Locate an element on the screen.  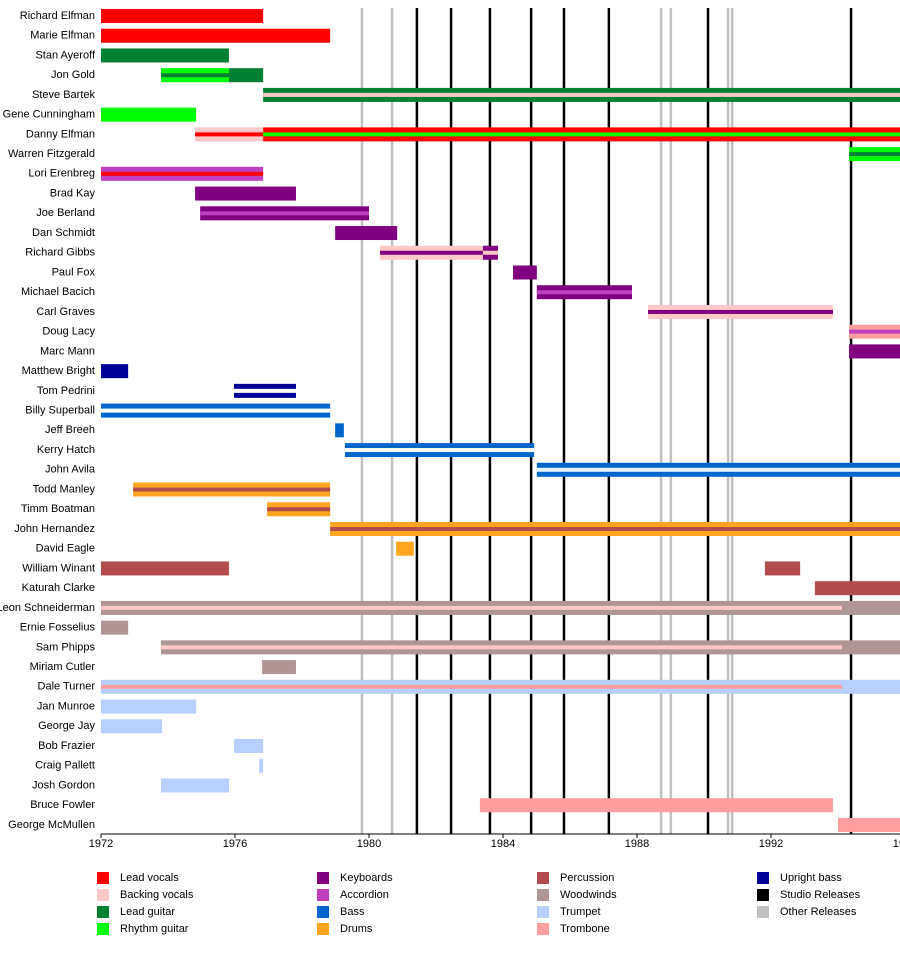
member-label: Timm Boatman is located at coordinates (58, 509).